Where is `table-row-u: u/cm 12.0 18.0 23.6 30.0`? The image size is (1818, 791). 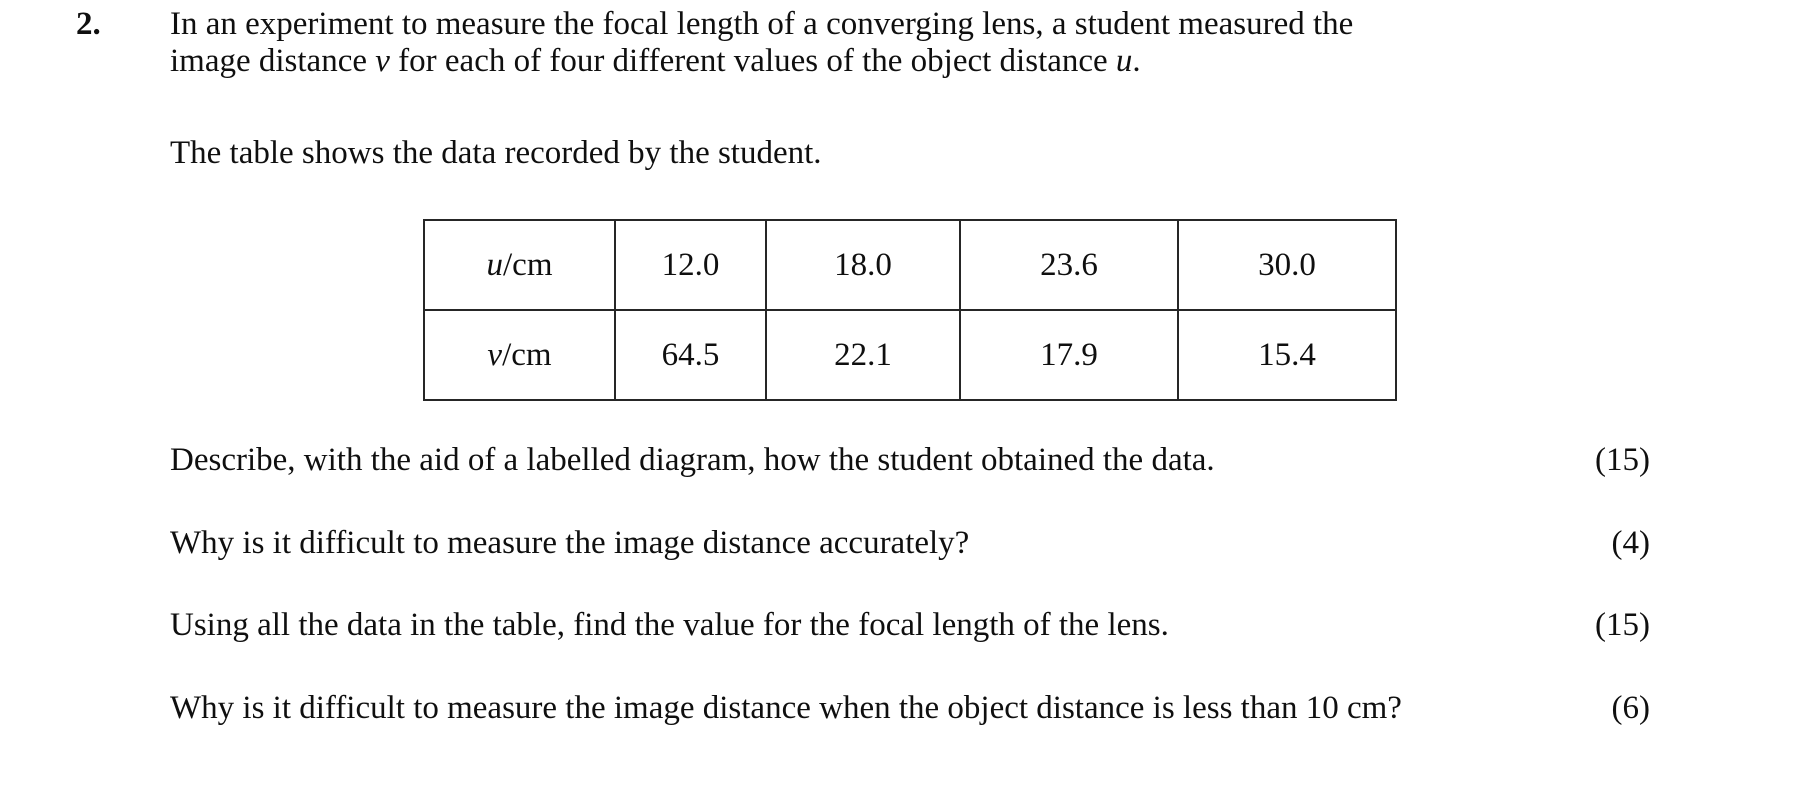 table-row-u: u/cm 12.0 18.0 23.6 30.0 is located at coordinates (910, 265).